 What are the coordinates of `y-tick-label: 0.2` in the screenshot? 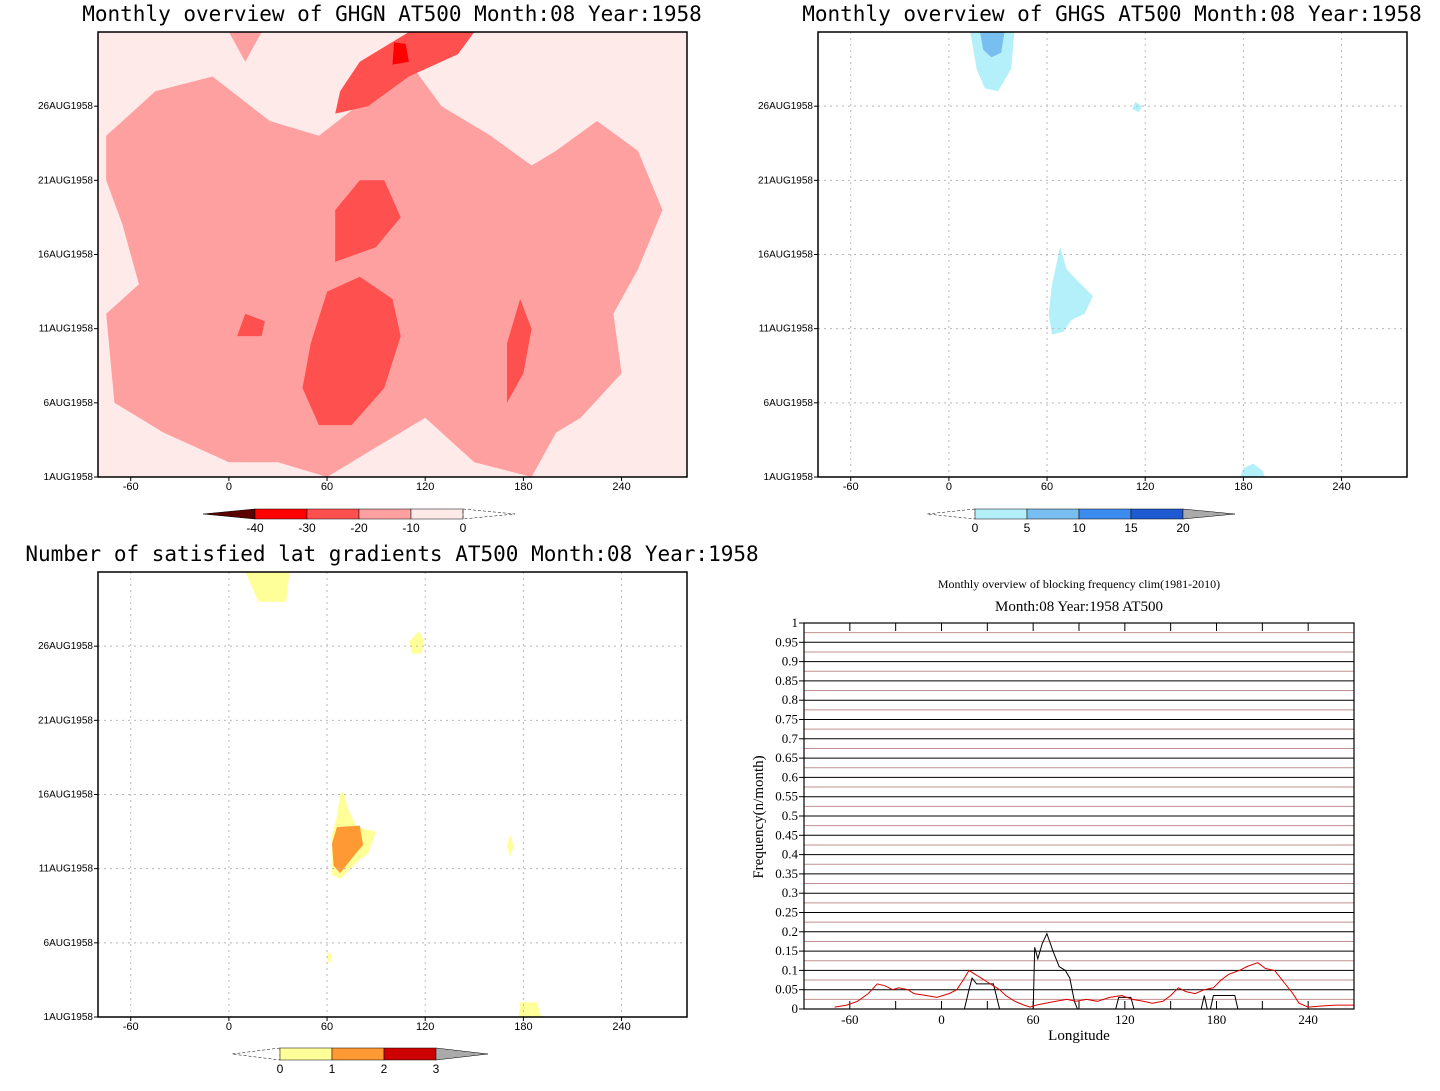 It's located at (790, 931).